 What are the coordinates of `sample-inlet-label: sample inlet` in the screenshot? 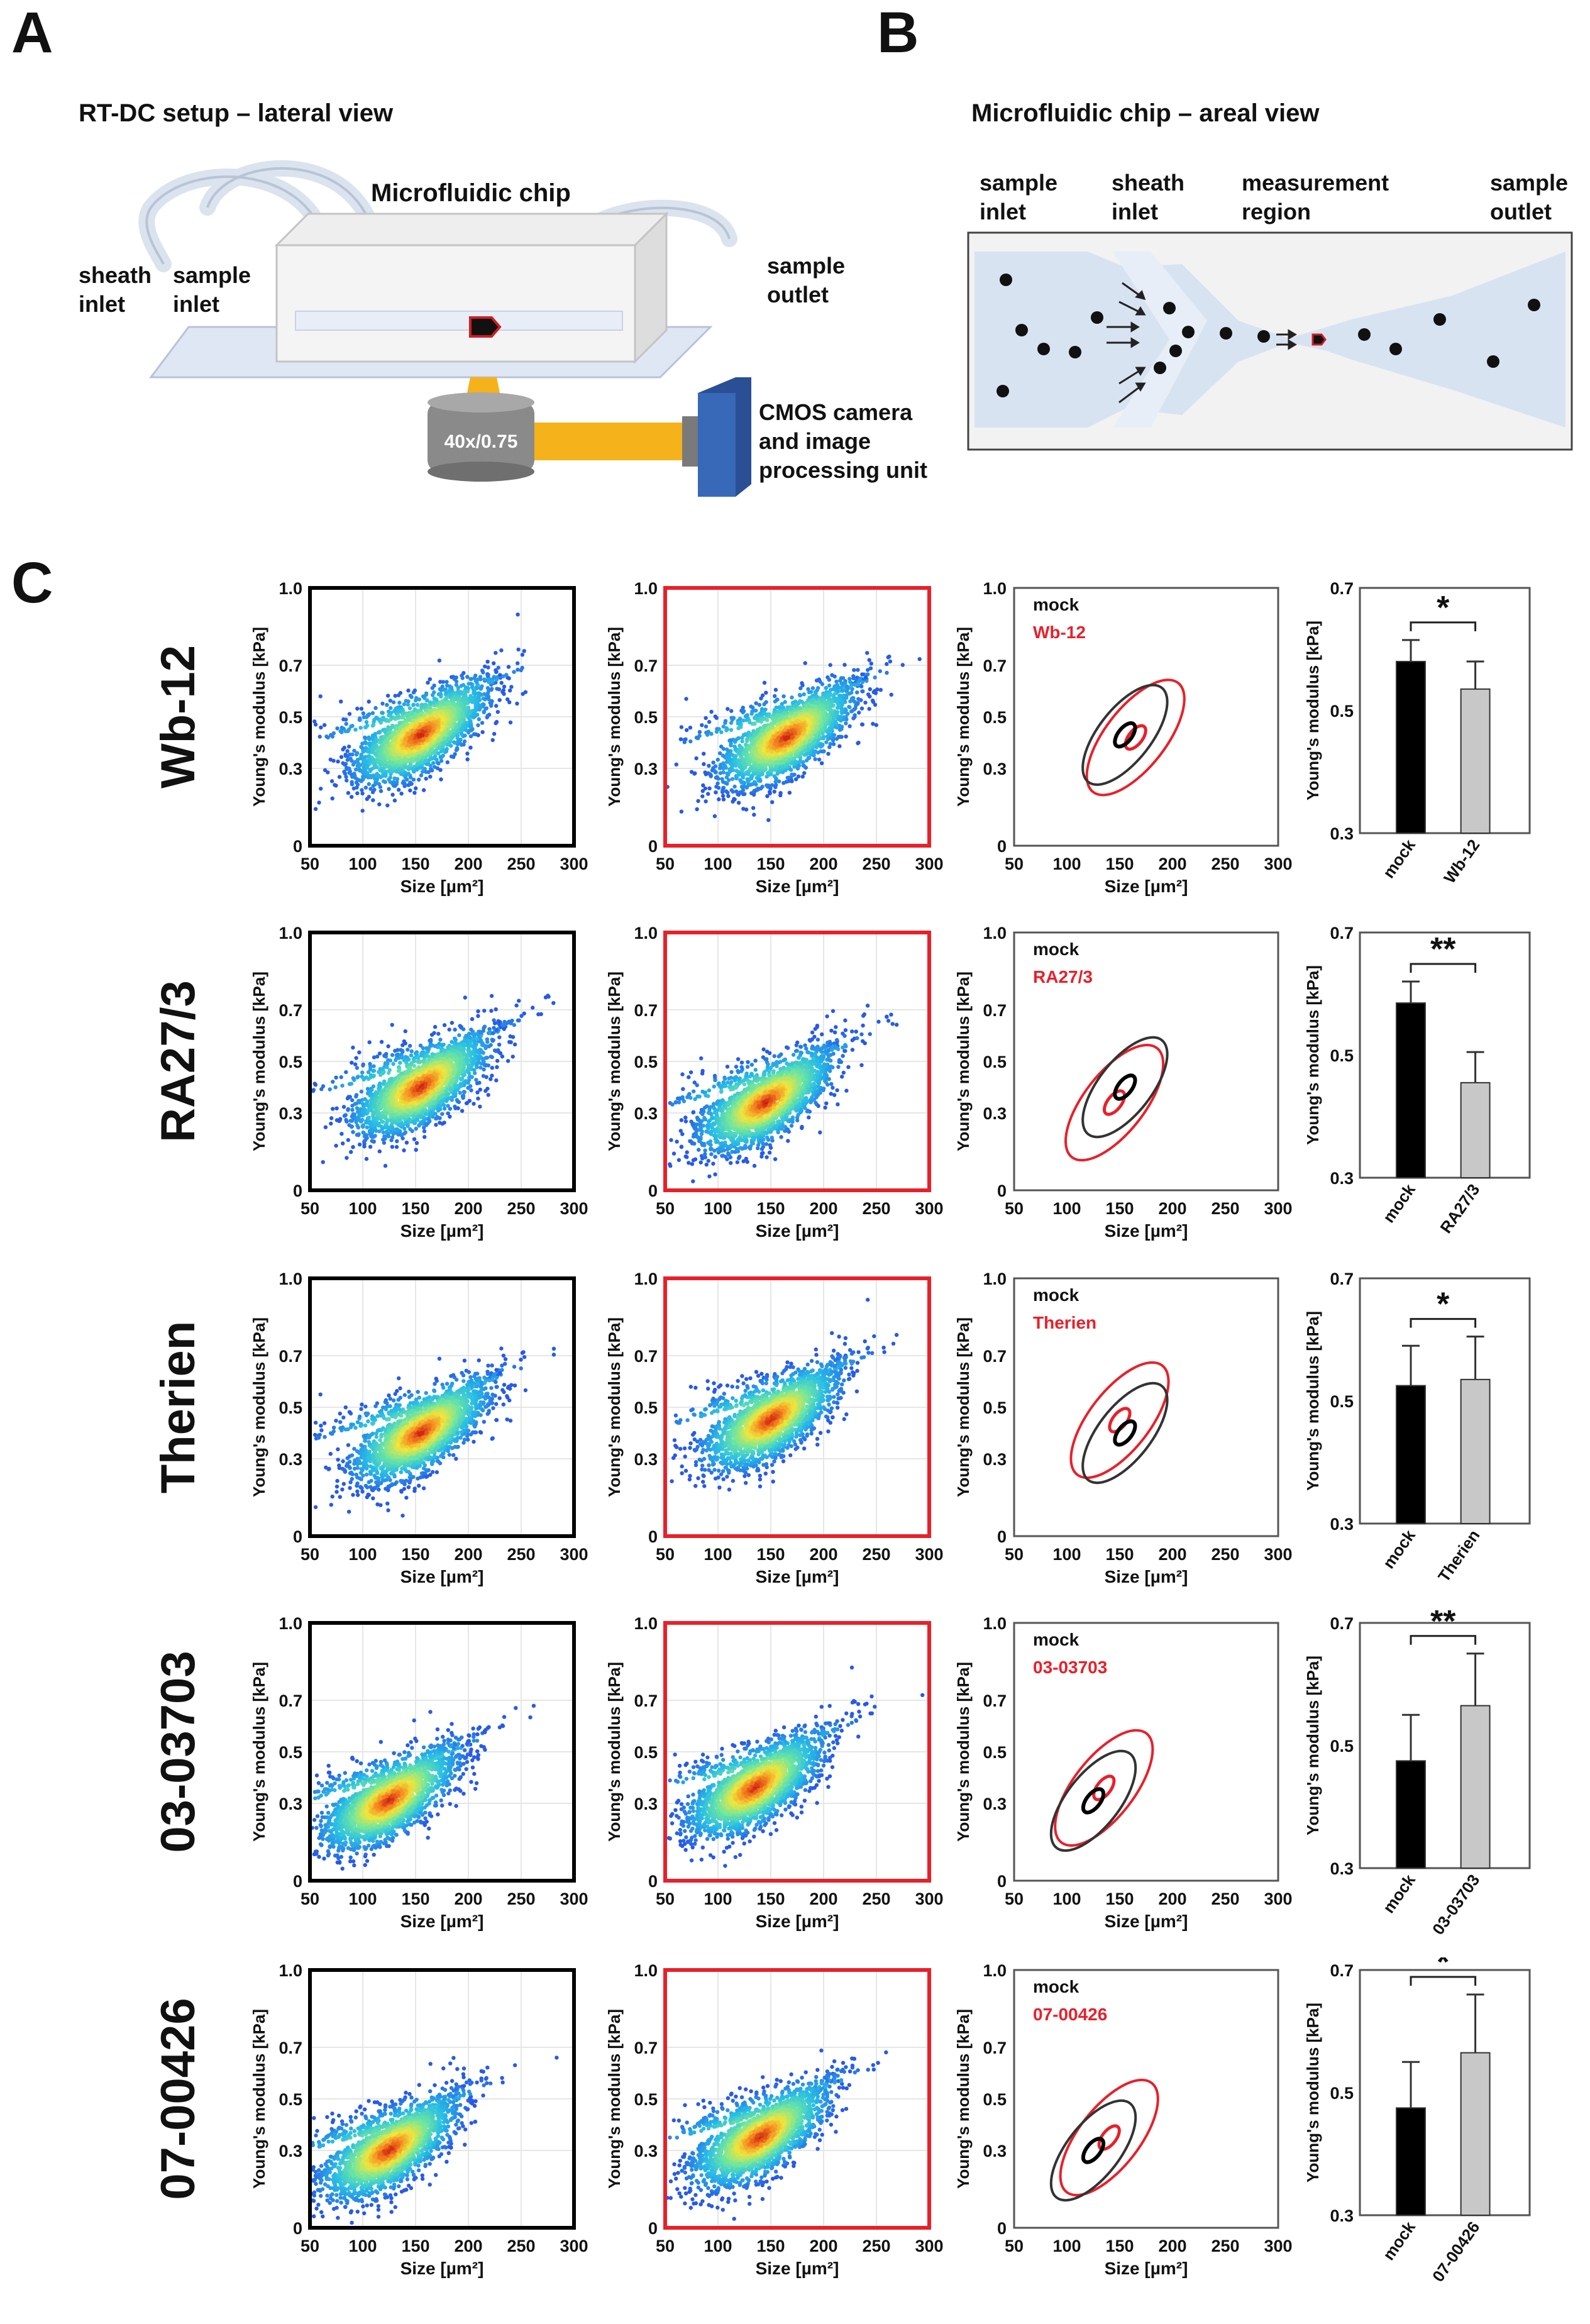 It's located at (212, 290).